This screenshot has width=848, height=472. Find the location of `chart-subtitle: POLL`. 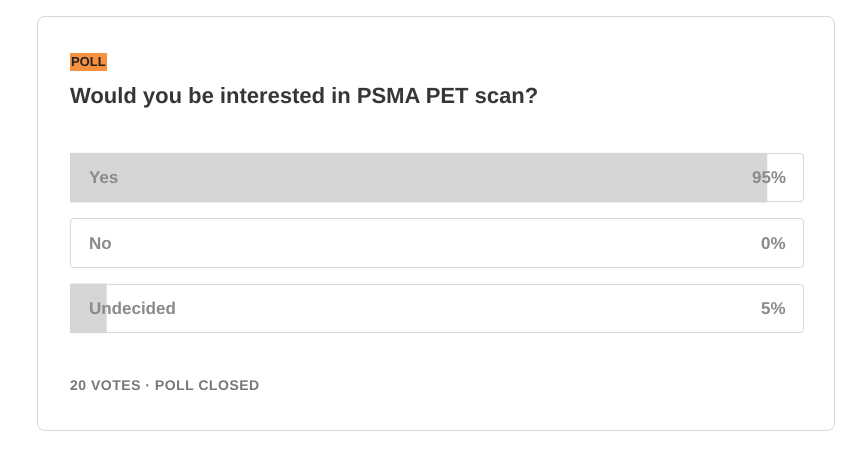

chart-subtitle: POLL is located at coordinates (88, 62).